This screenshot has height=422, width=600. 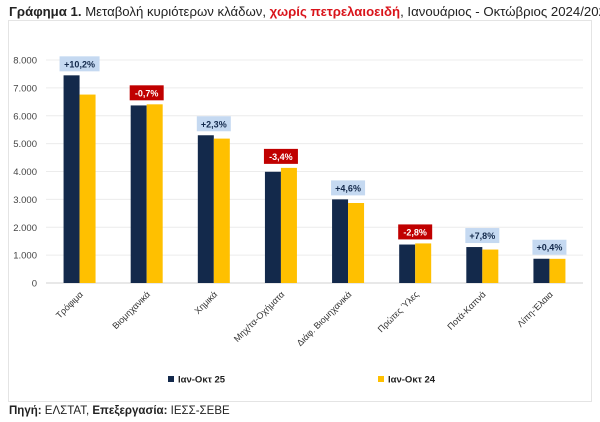 I want to click on change-label: -0,7%, so click(x=147, y=93).